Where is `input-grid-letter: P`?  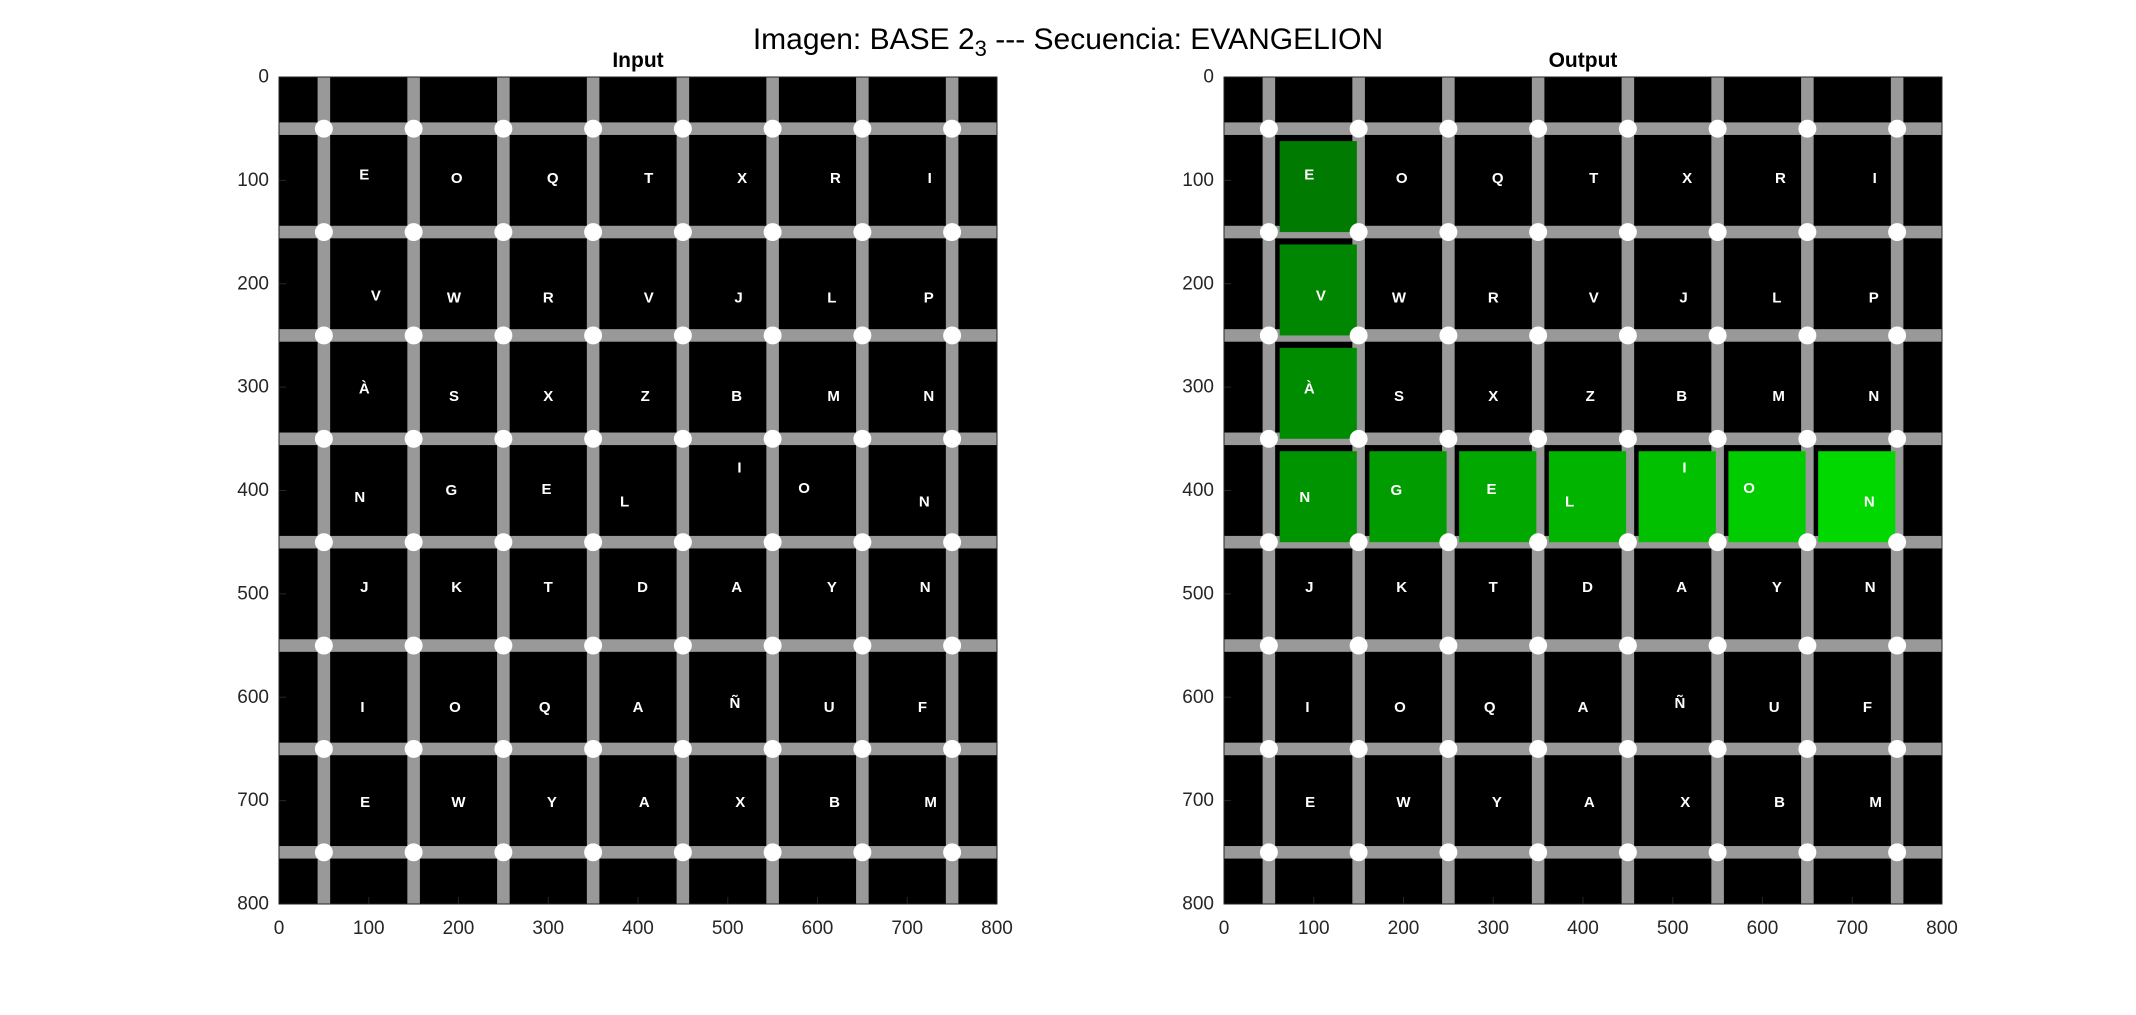 input-grid-letter: P is located at coordinates (929, 298).